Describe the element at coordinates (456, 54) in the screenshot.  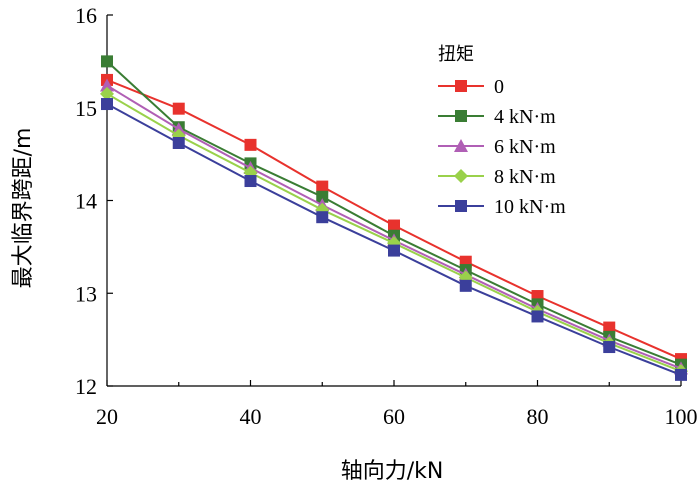
I see `legend-title: 扭矩` at that location.